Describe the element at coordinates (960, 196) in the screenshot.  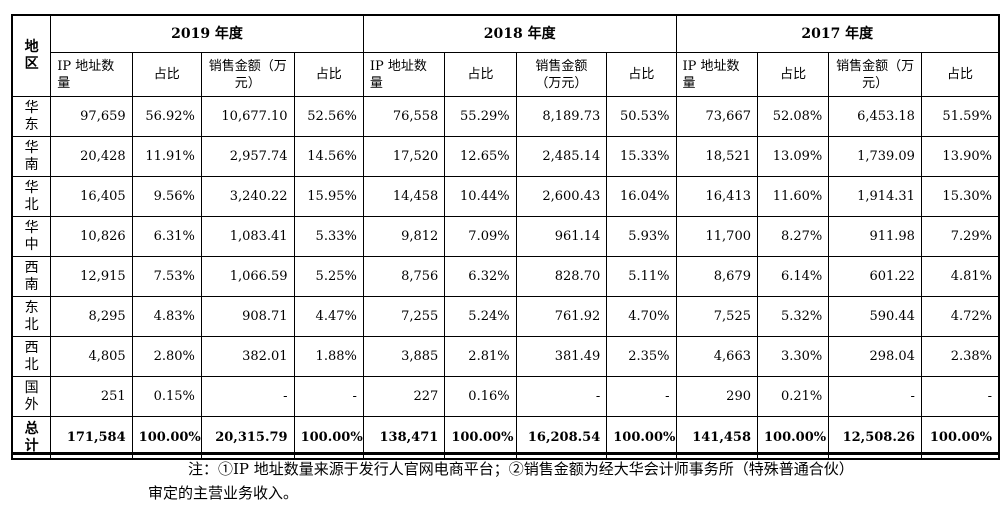
I see `value-cell: 15.30%` at that location.